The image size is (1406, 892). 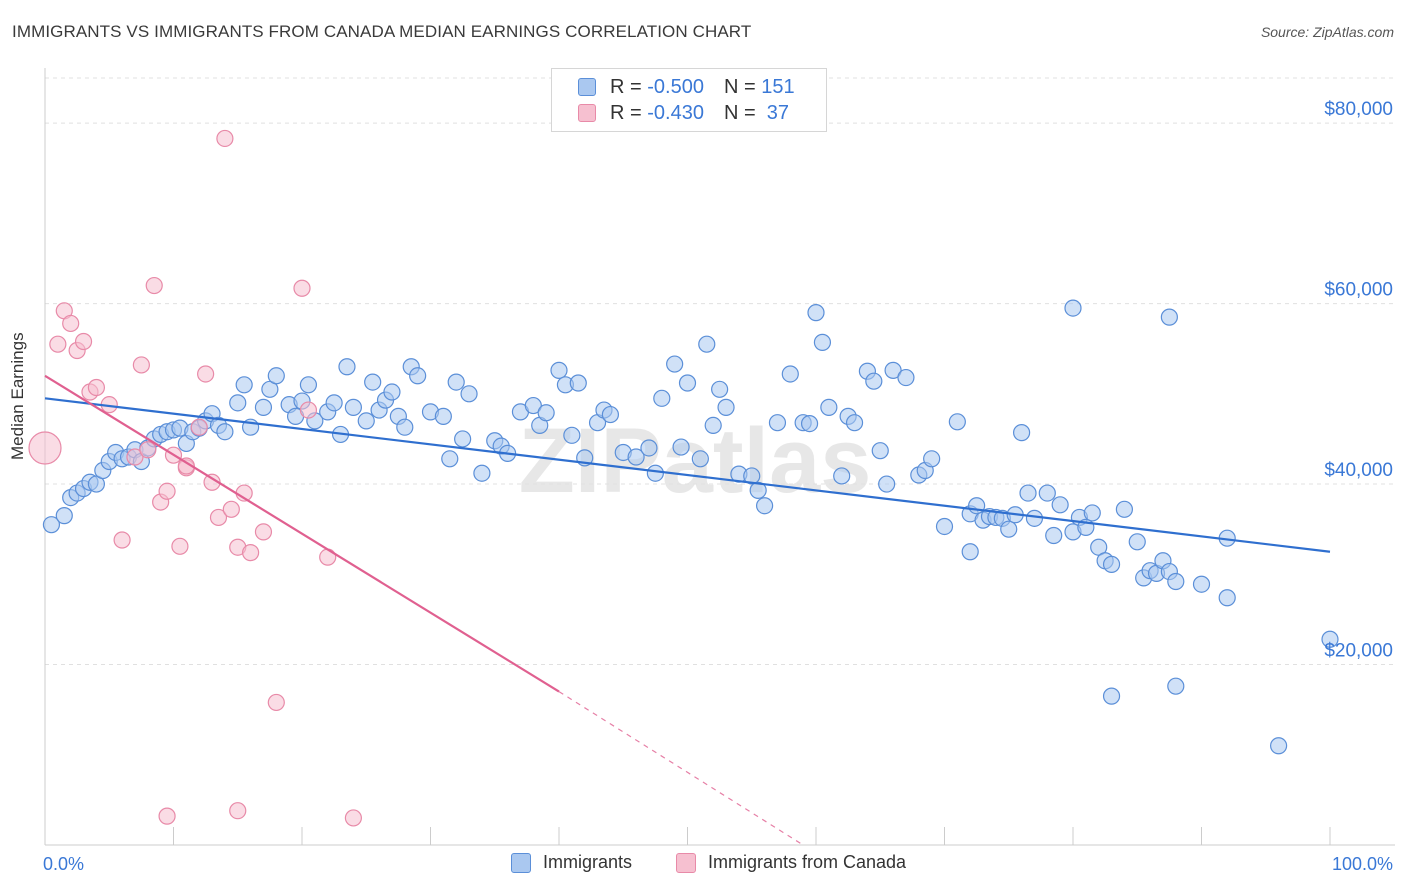 I want to click on y-tick-label: $20,000, so click(x=1358, y=651).